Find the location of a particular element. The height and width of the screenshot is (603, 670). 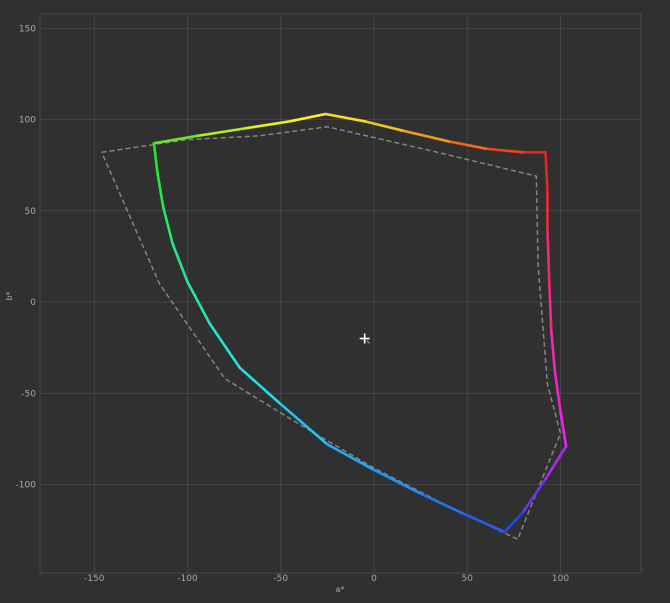

x-axis-label: a* is located at coordinates (340, 589).